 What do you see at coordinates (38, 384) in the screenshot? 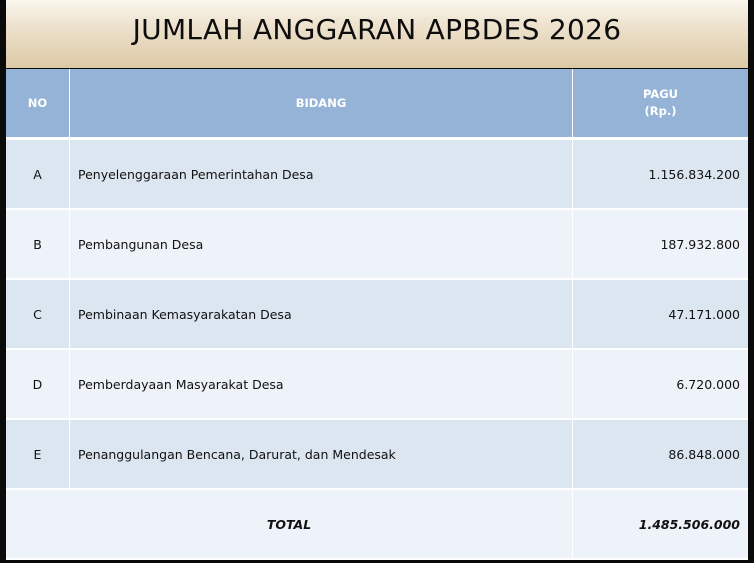
I see `row-no: D` at bounding box center [38, 384].